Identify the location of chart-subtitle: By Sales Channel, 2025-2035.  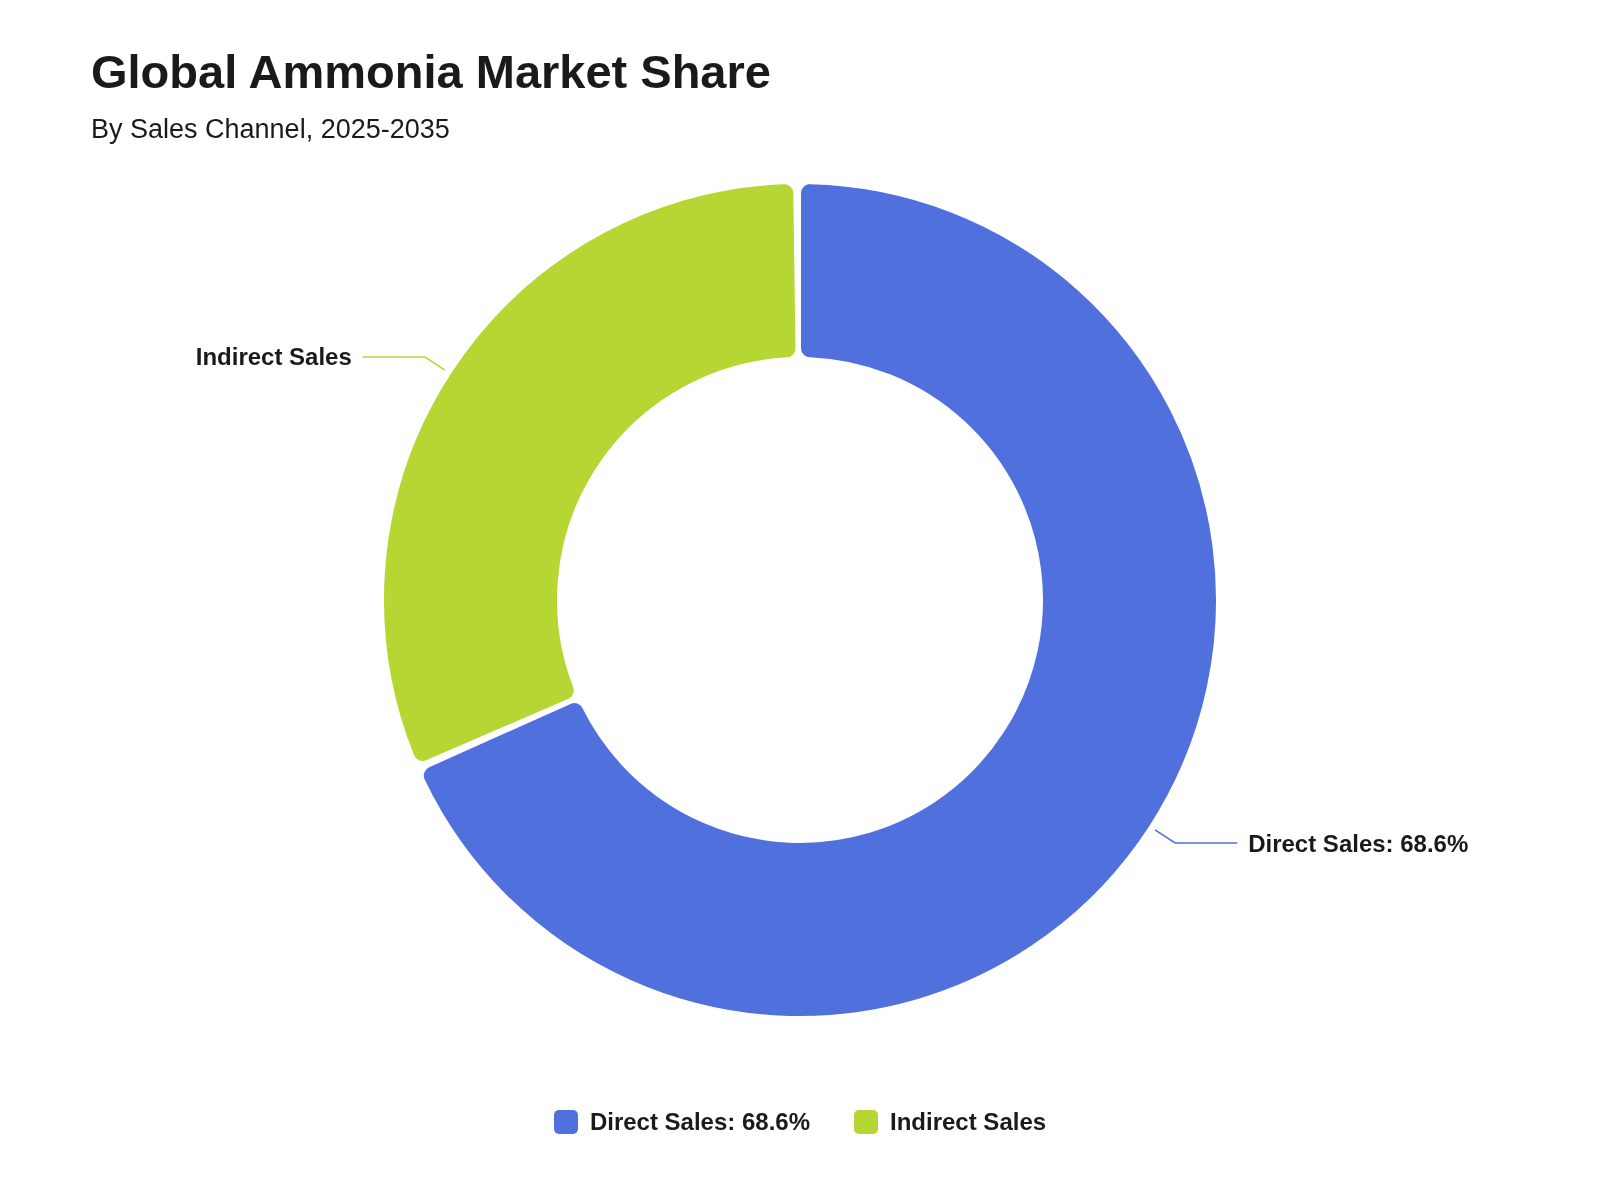
(270, 129).